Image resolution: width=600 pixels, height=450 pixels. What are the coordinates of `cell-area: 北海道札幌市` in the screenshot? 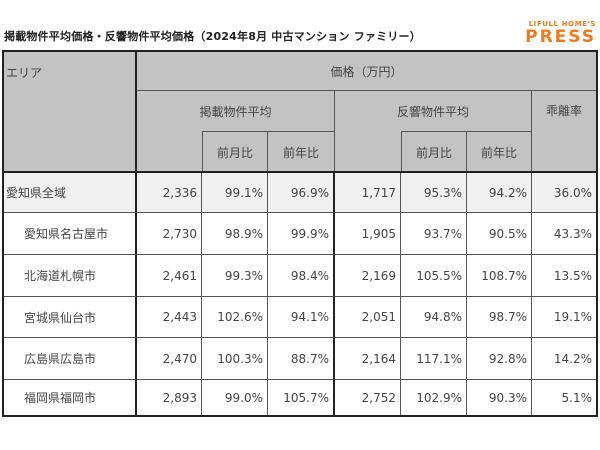 It's located at (70, 276).